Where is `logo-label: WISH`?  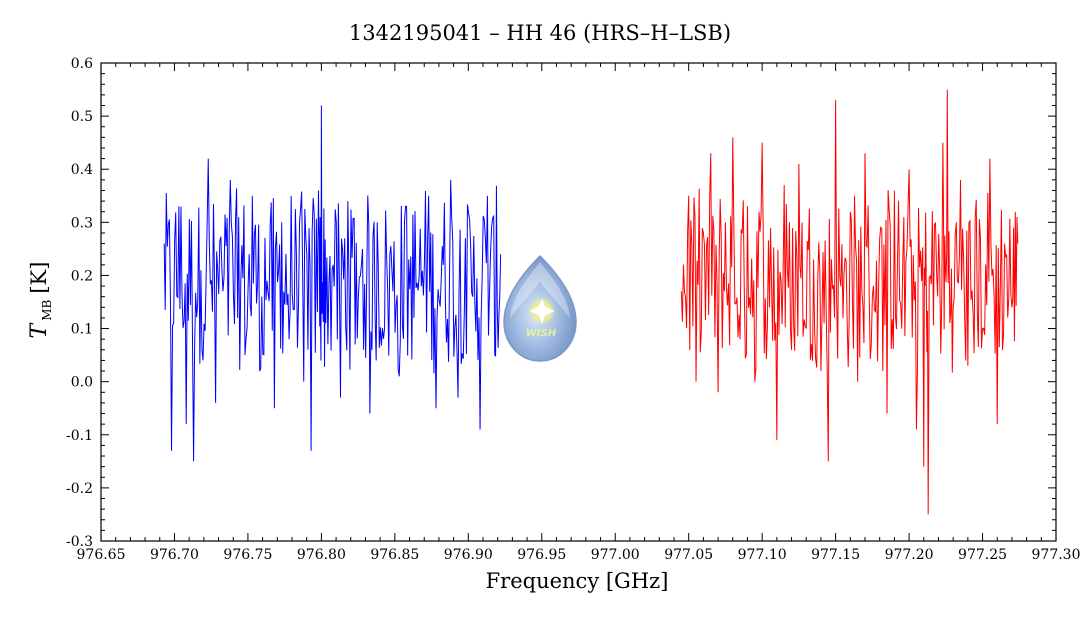
logo-label: WISH is located at coordinates (541, 333).